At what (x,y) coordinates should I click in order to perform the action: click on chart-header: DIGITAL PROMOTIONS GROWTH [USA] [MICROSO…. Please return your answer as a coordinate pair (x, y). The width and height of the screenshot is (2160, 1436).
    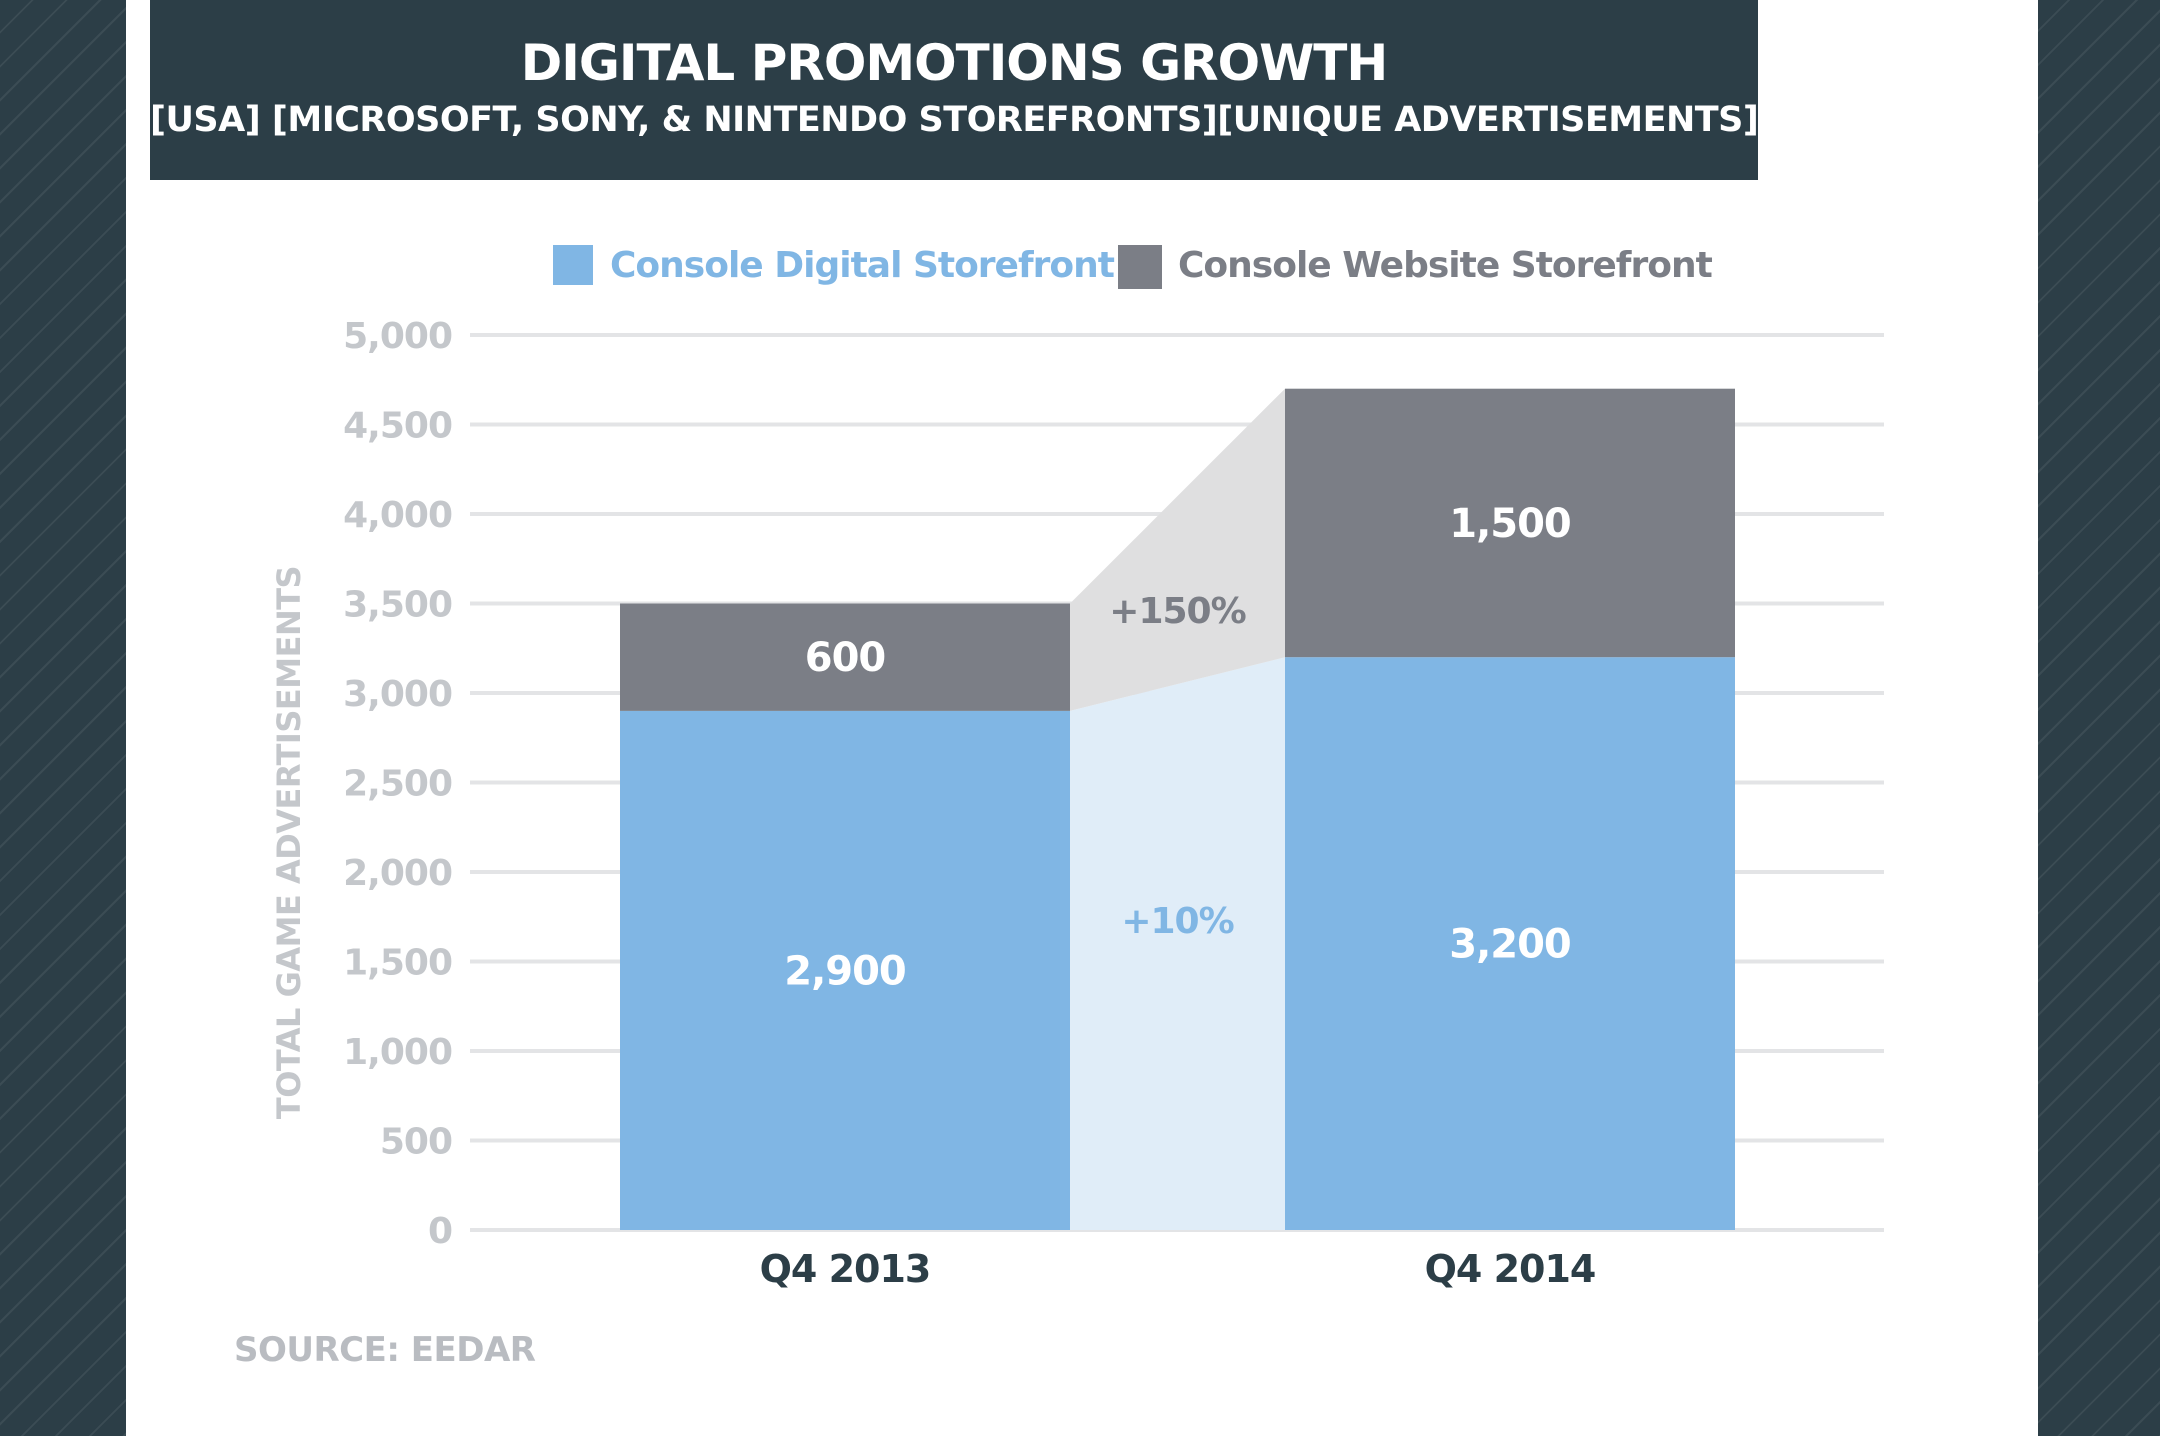
    Looking at the image, I should click on (954, 90).